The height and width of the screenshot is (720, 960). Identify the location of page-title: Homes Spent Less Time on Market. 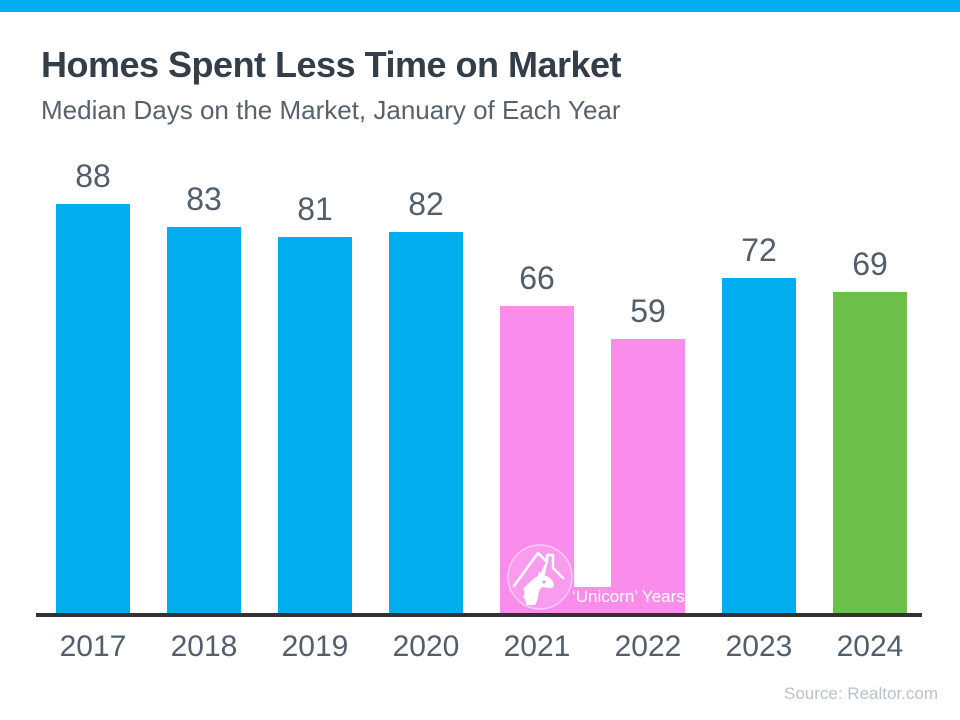
(331, 64).